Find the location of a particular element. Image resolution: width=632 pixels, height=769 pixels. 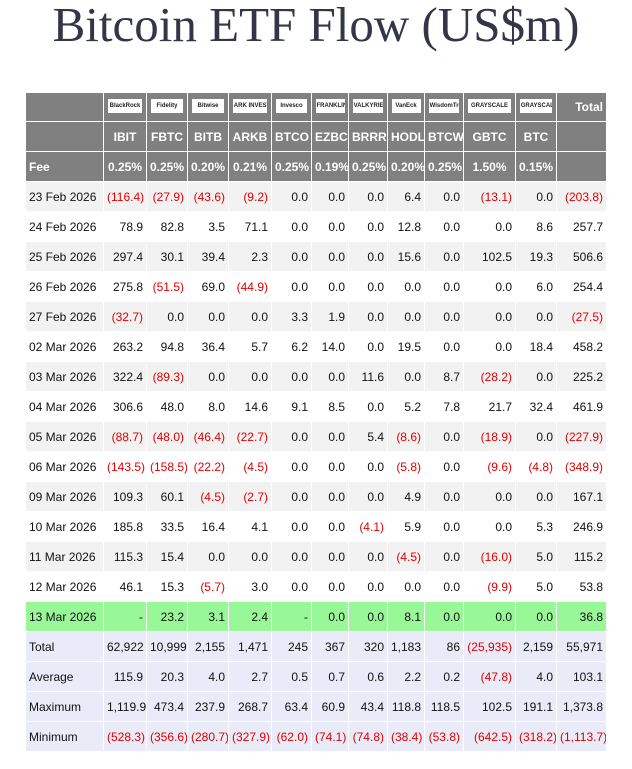

flow-value: 46.1 is located at coordinates (131, 586).